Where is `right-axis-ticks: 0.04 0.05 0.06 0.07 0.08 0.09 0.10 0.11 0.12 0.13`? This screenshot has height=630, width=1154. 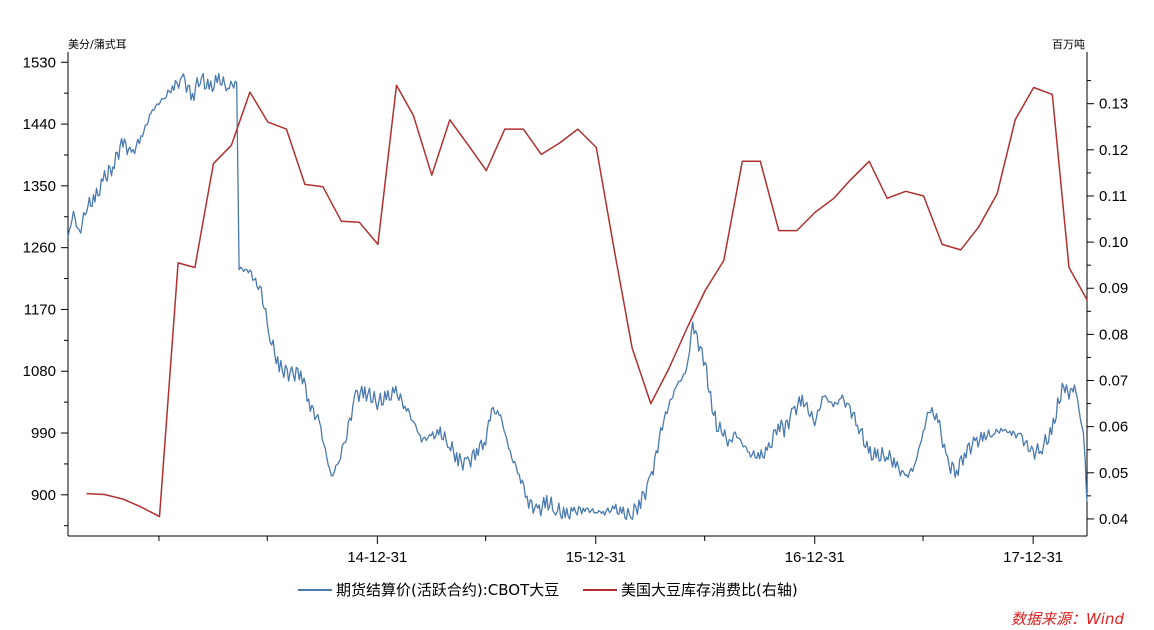
right-axis-ticks: 0.04 0.05 0.06 0.07 0.08 0.09 0.10 0.11 0.12 0.13 is located at coordinates (1107, 304).